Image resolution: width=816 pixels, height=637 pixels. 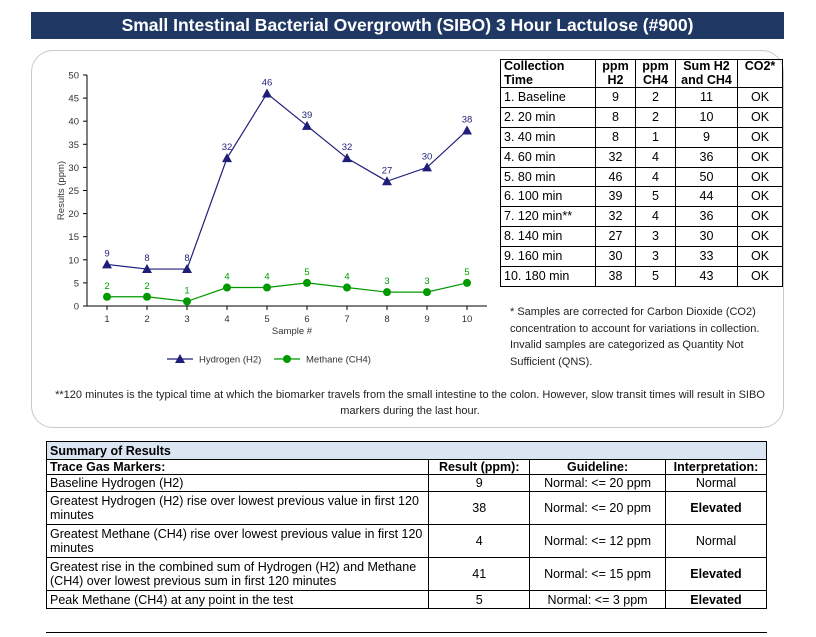 What do you see at coordinates (338, 360) in the screenshot?
I see `legend-label: Methane (CH4)` at bounding box center [338, 360].